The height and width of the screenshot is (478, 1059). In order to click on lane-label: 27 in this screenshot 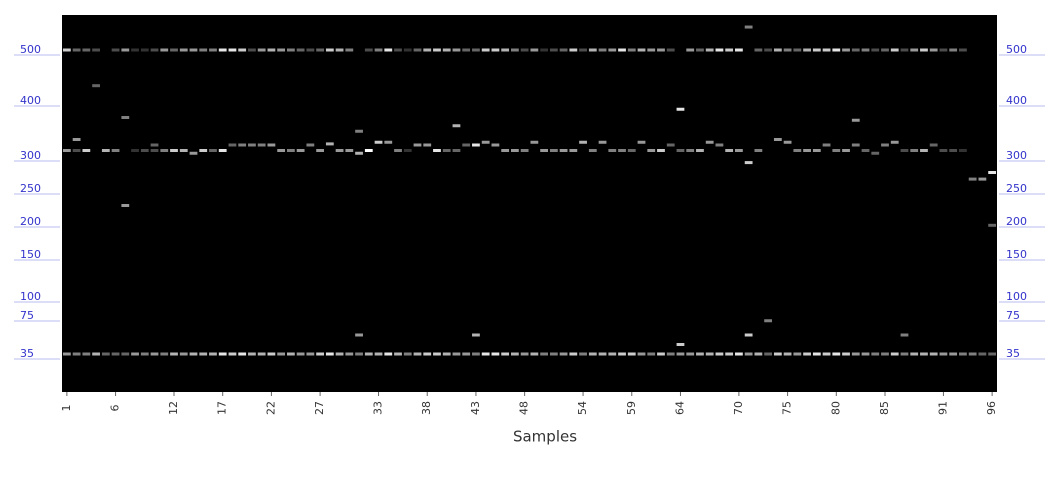, I will do `click(319, 408)`.